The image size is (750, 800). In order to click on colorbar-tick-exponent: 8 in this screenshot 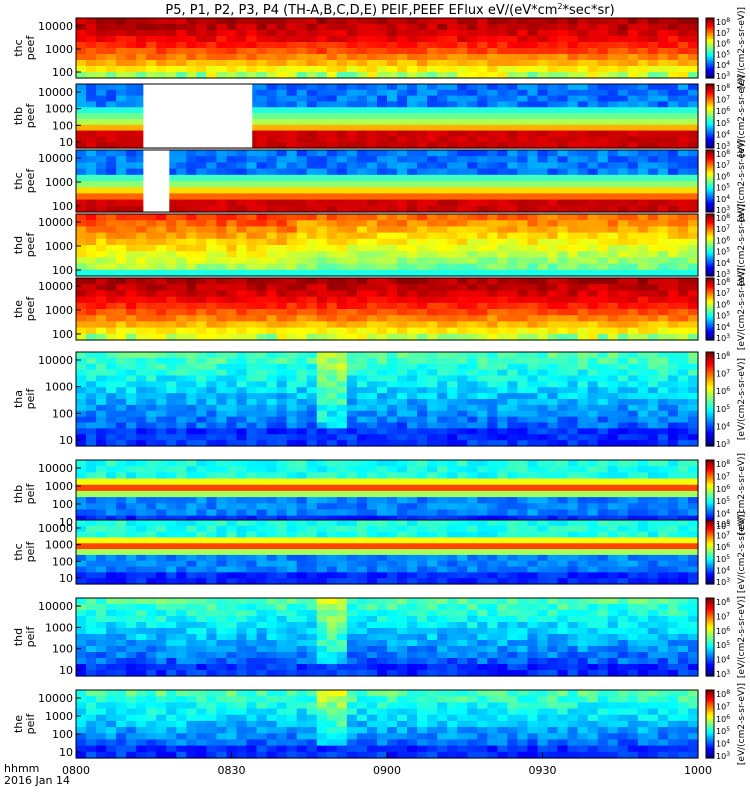, I will do `click(728, 280)`.